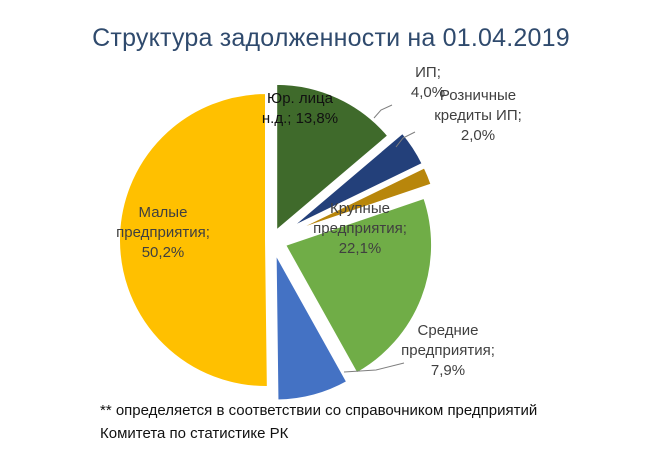 The width and height of the screenshot is (662, 468). I want to click on slice-label-1: Юр. лица н.д.; 13,8%, so click(300, 108).